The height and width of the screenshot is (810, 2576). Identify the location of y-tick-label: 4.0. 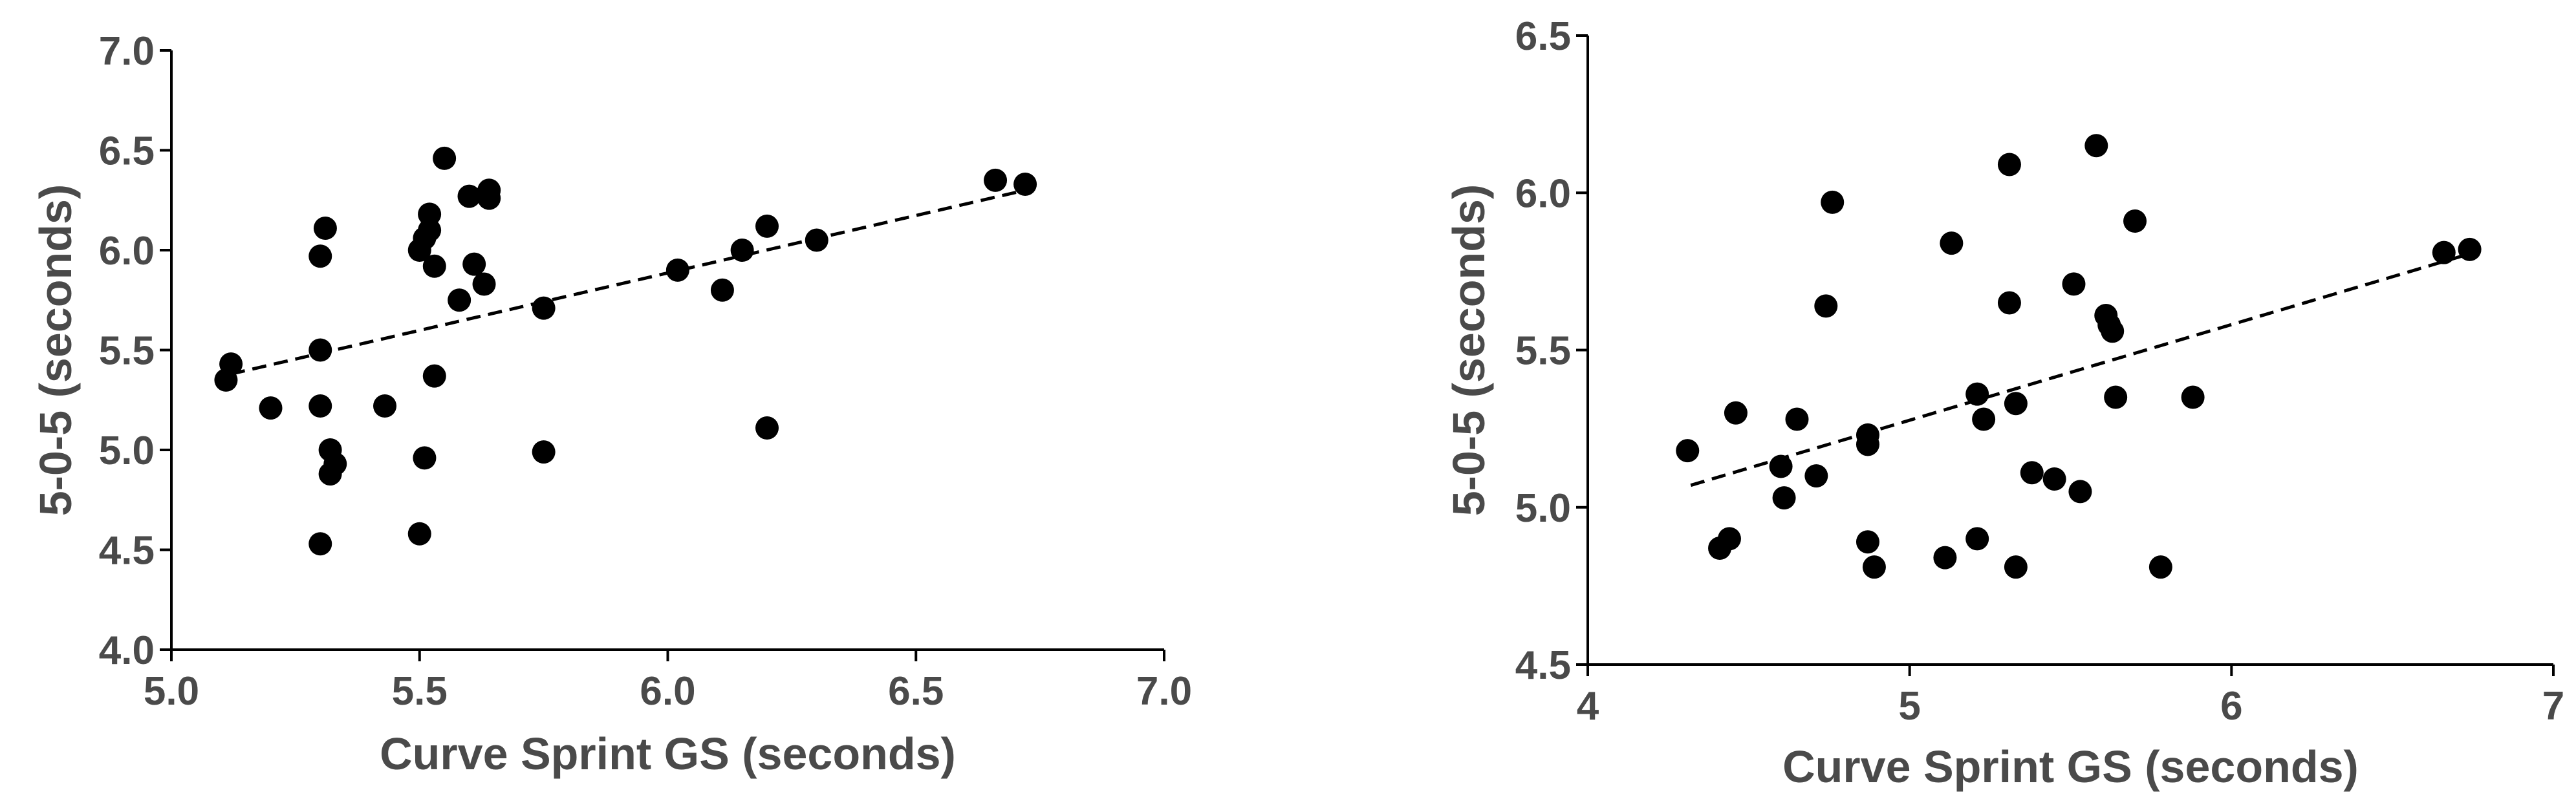
(127, 650).